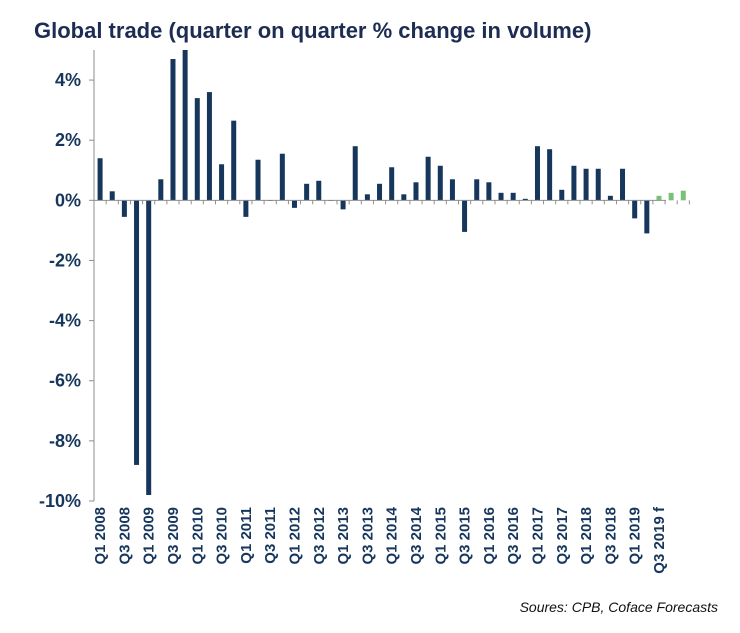 This screenshot has height=633, width=740. What do you see at coordinates (65, 381) in the screenshot?
I see `y-tick-label: -6%` at bounding box center [65, 381].